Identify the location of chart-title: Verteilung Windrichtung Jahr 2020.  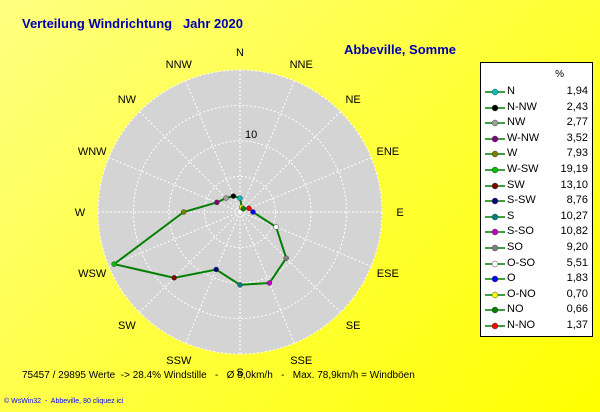
(132, 23).